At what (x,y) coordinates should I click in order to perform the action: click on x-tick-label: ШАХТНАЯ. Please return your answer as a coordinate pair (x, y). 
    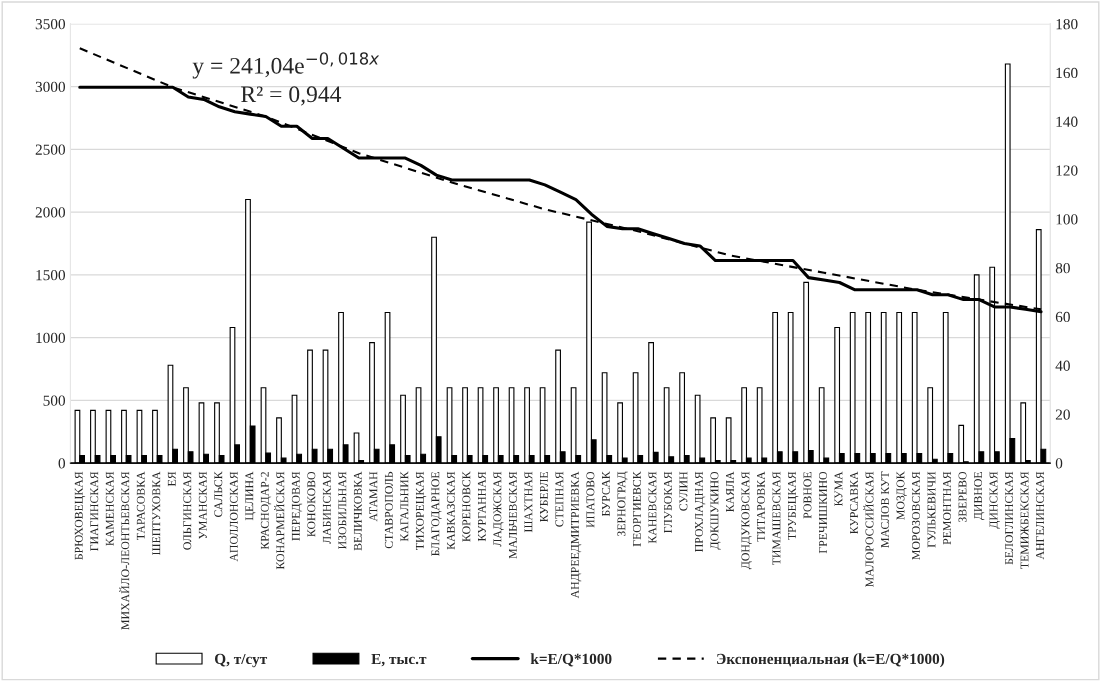
    Looking at the image, I should click on (528, 502).